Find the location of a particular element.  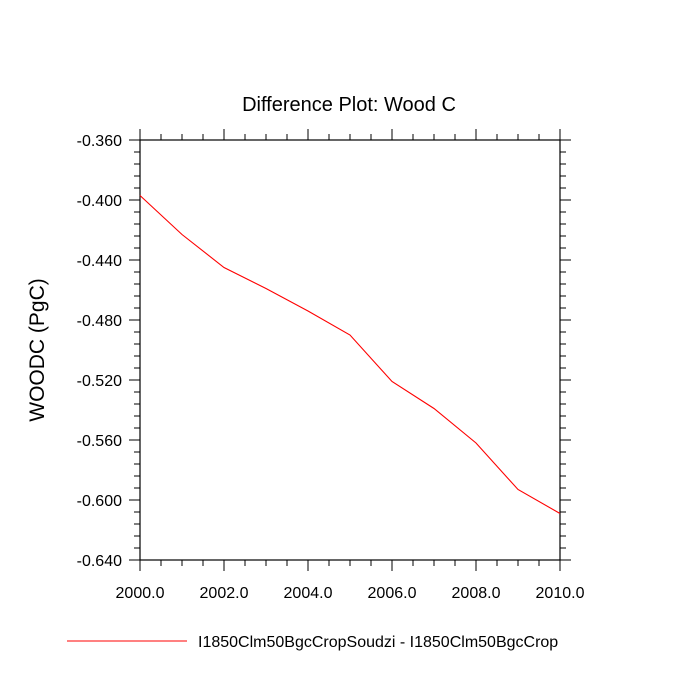

y-tick-label: -0.440 is located at coordinates (99, 261).